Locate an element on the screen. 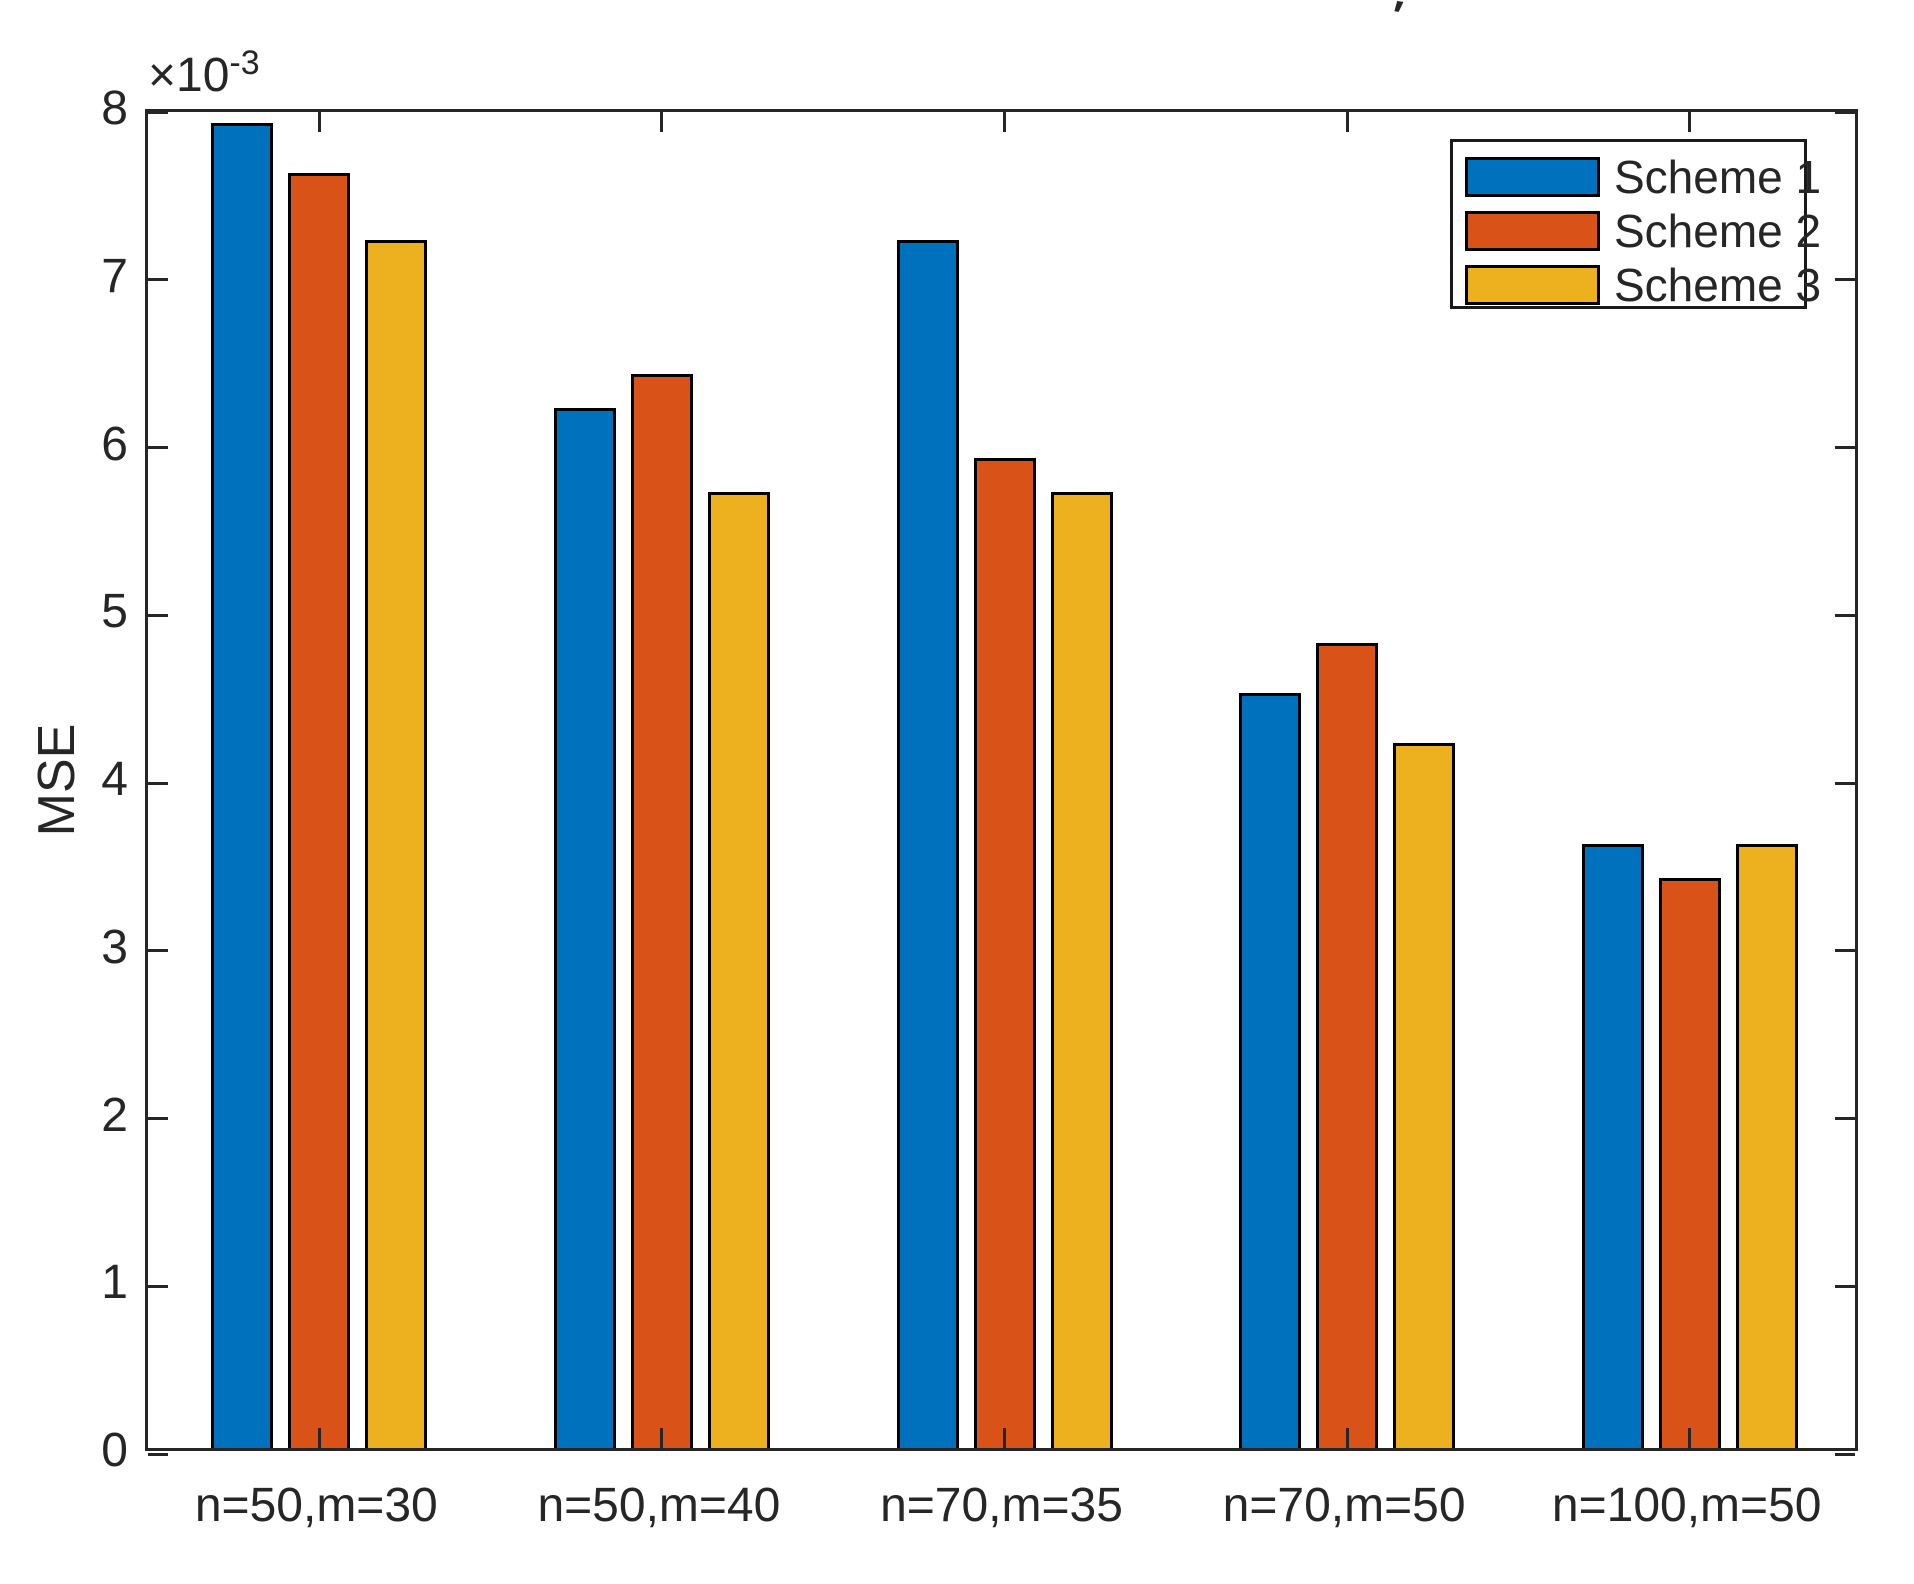  legend-row-scheme-1: Scheme 1 is located at coordinates (1643, 177).